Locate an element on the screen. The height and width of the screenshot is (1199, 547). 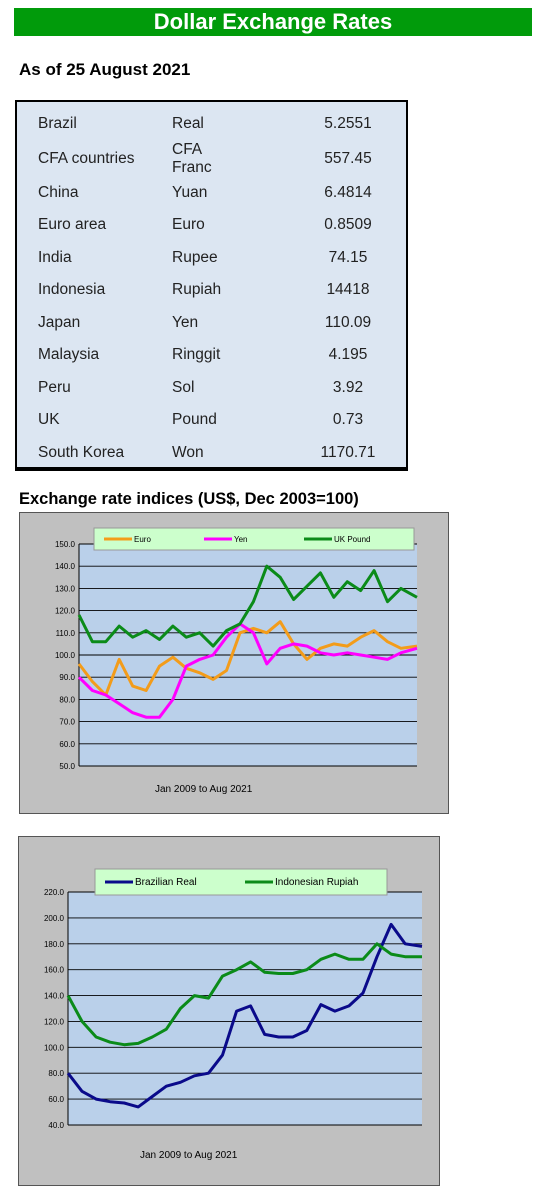
series-line-indonesian-rupiah is located at coordinates (244, 994).